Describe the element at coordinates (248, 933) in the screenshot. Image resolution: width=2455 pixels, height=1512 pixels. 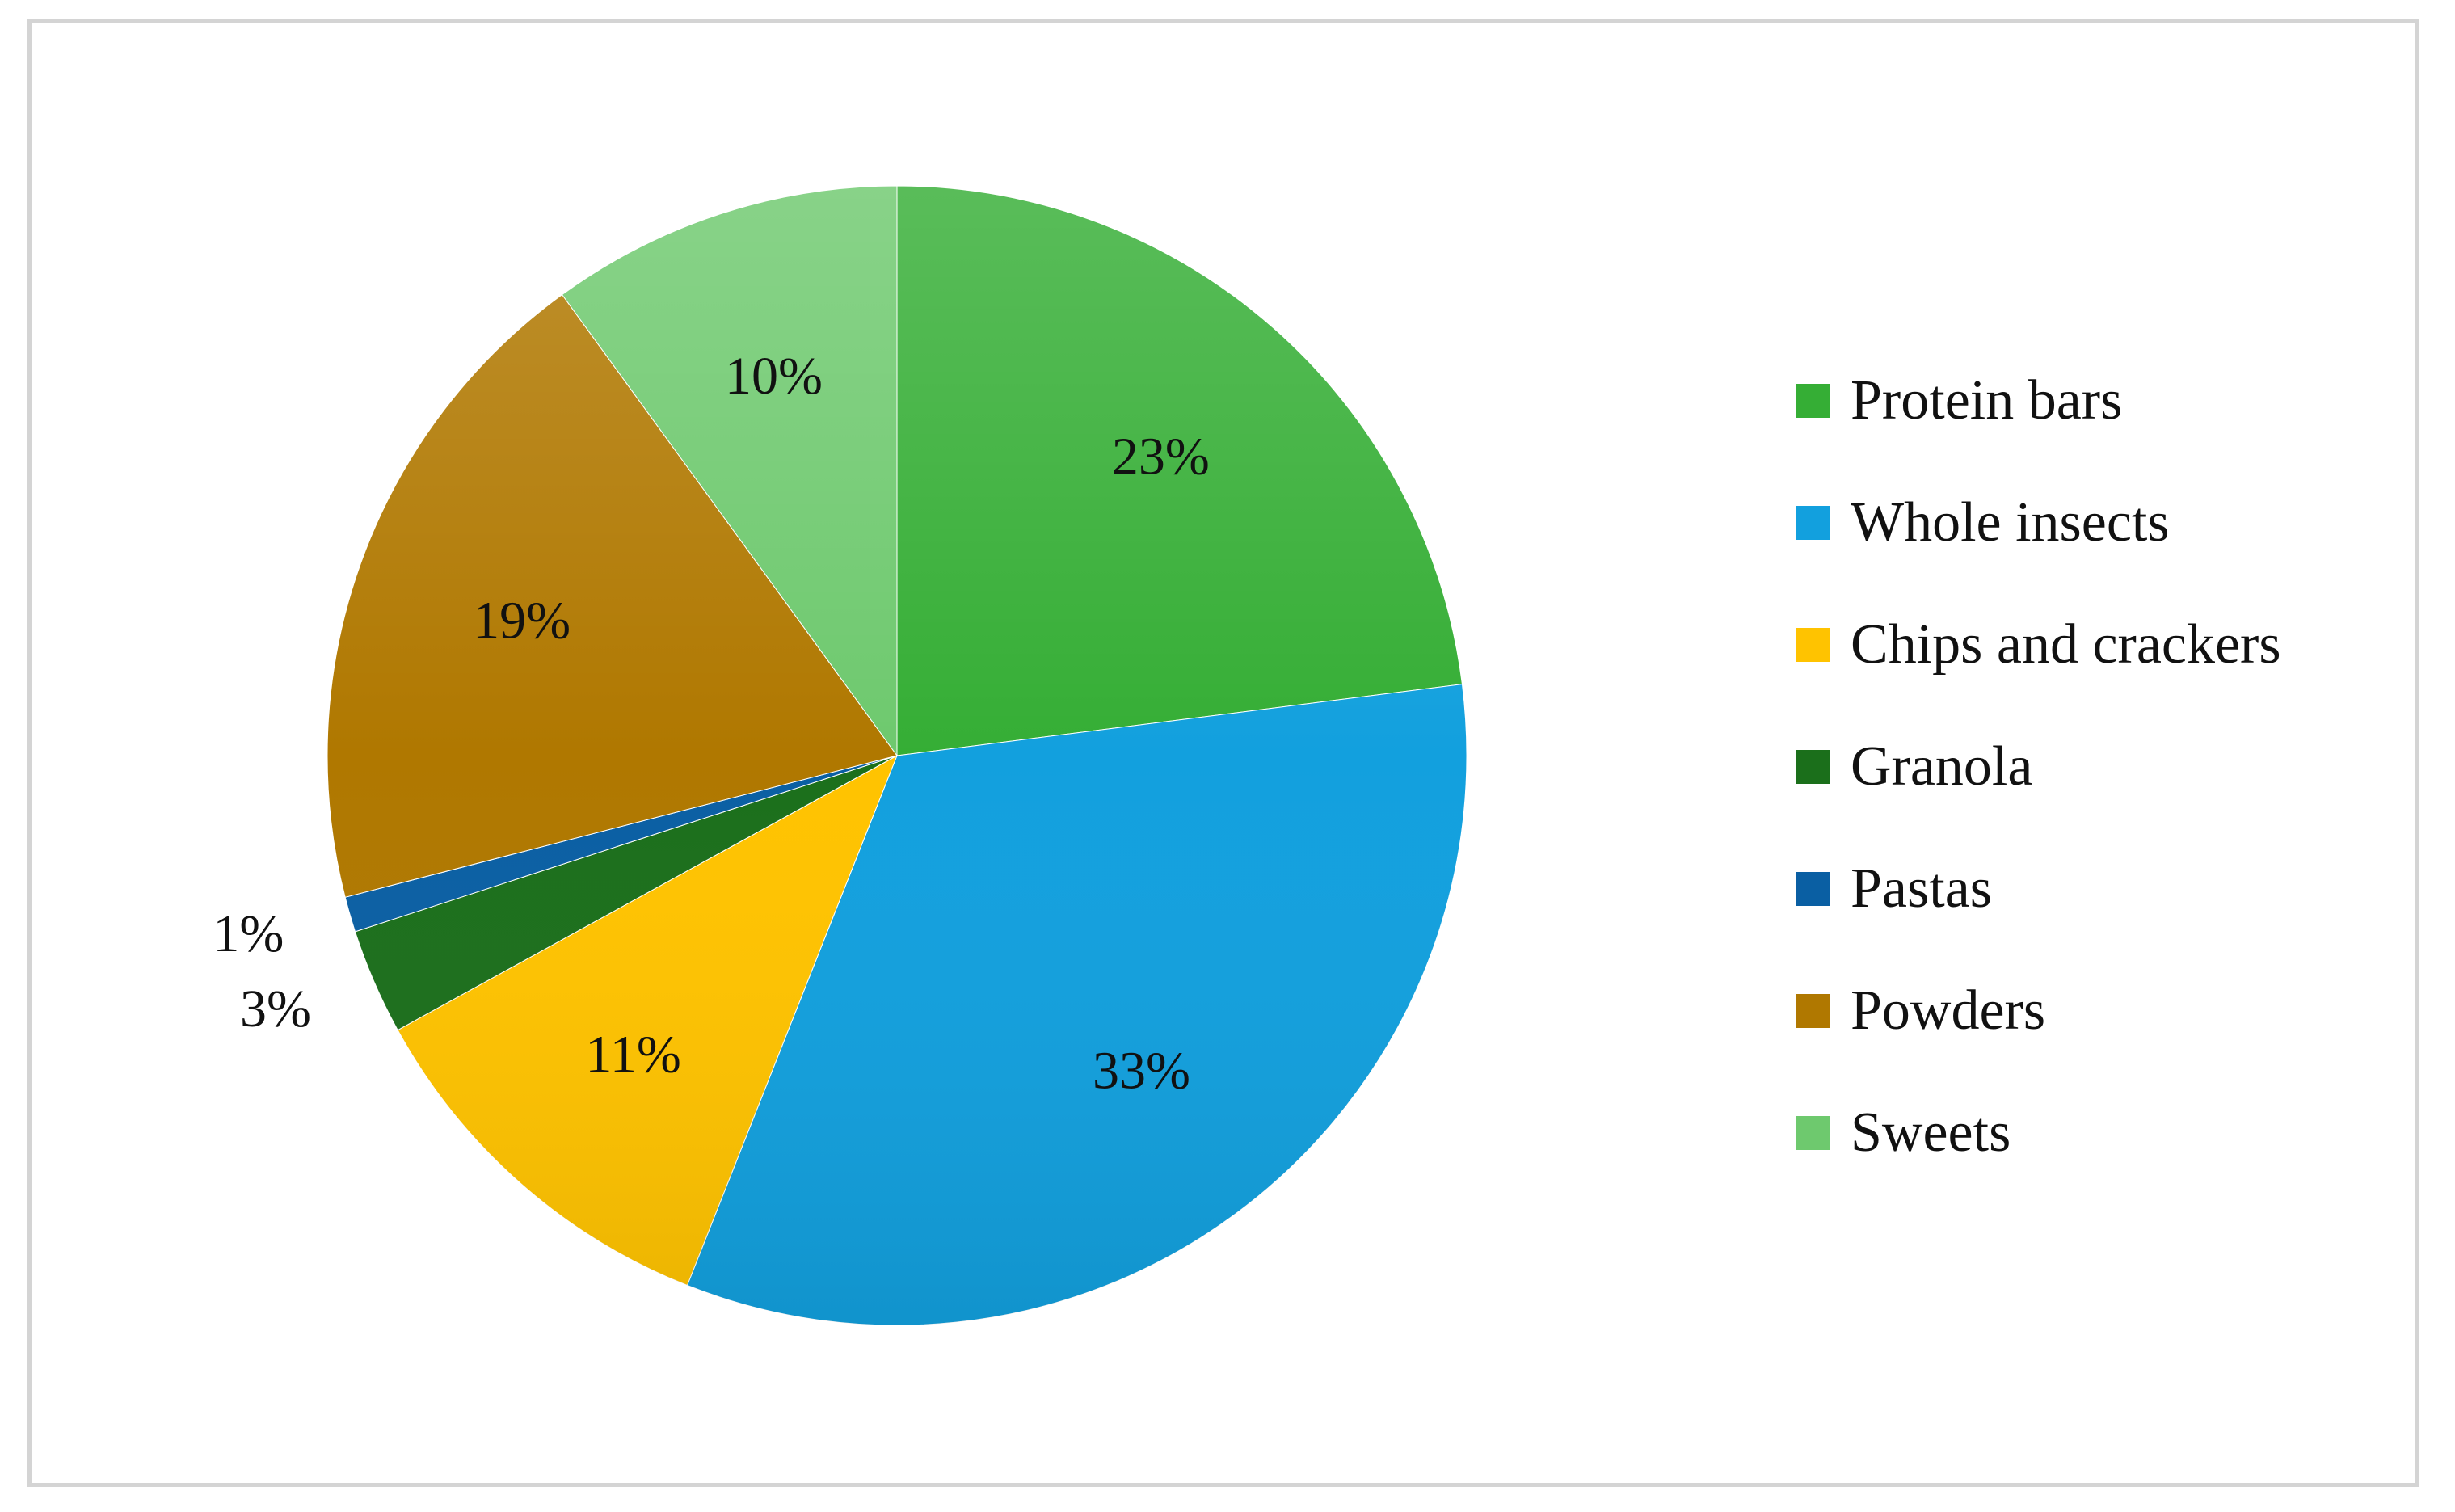
I see `pie-label-pastas: 1%` at that location.